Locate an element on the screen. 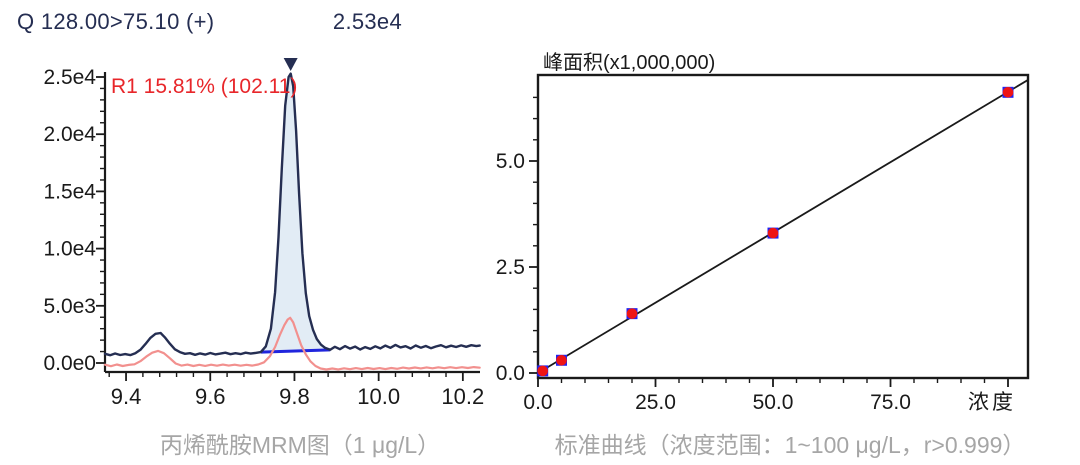 The width and height of the screenshot is (1080, 465). y-tick-label: 0.0e0 is located at coordinates (69, 363).